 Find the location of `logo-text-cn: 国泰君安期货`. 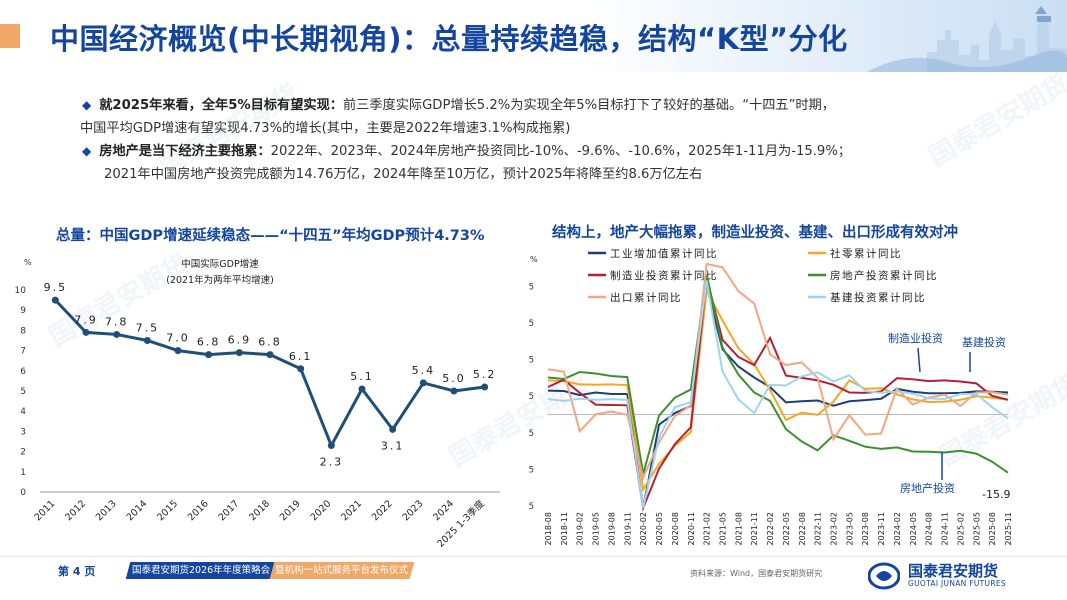

logo-text-cn: 国泰君安期货 is located at coordinates (953, 571).